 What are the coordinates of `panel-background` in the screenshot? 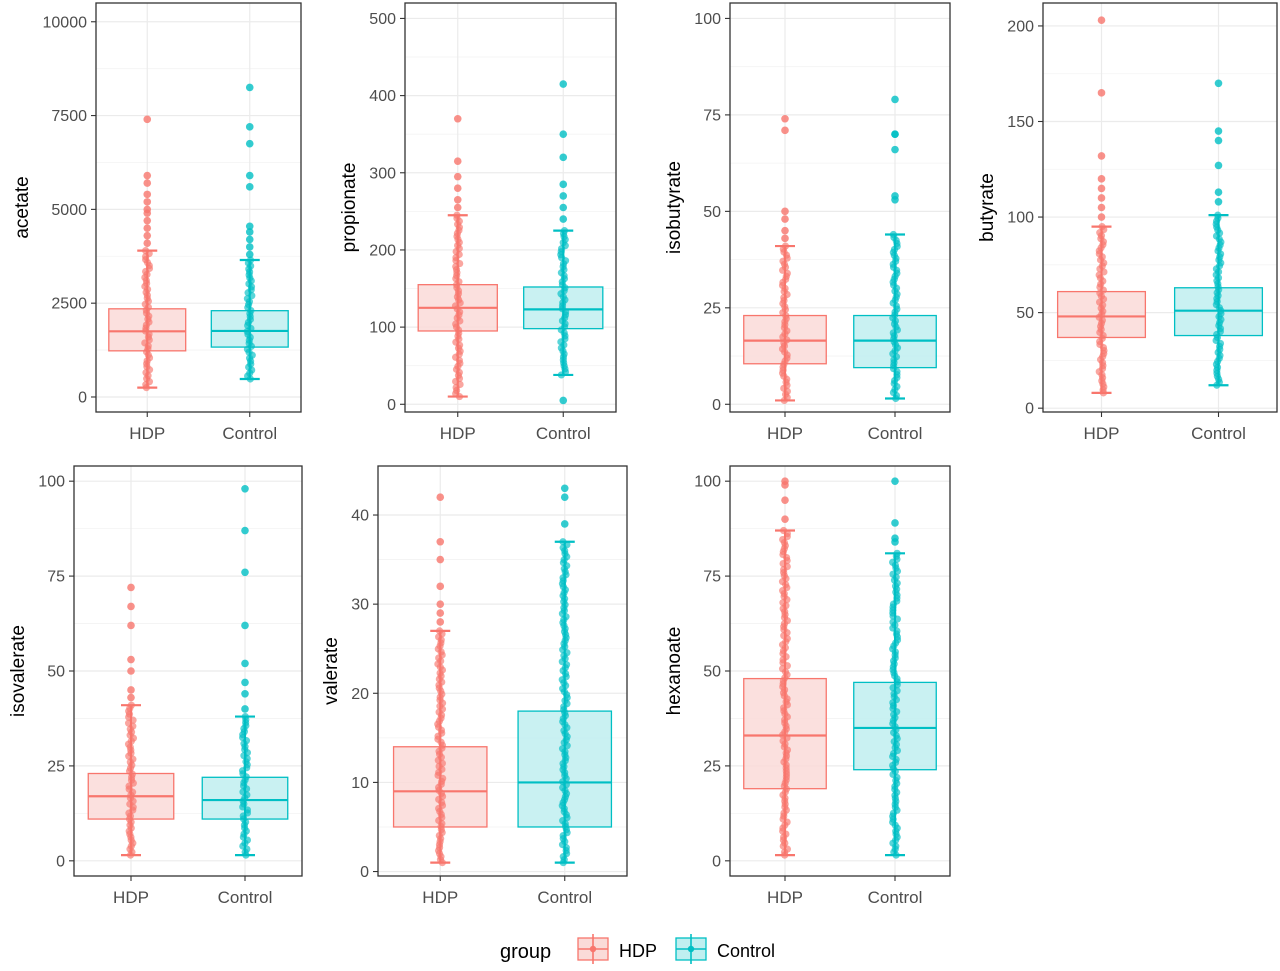 It's located at (510, 207).